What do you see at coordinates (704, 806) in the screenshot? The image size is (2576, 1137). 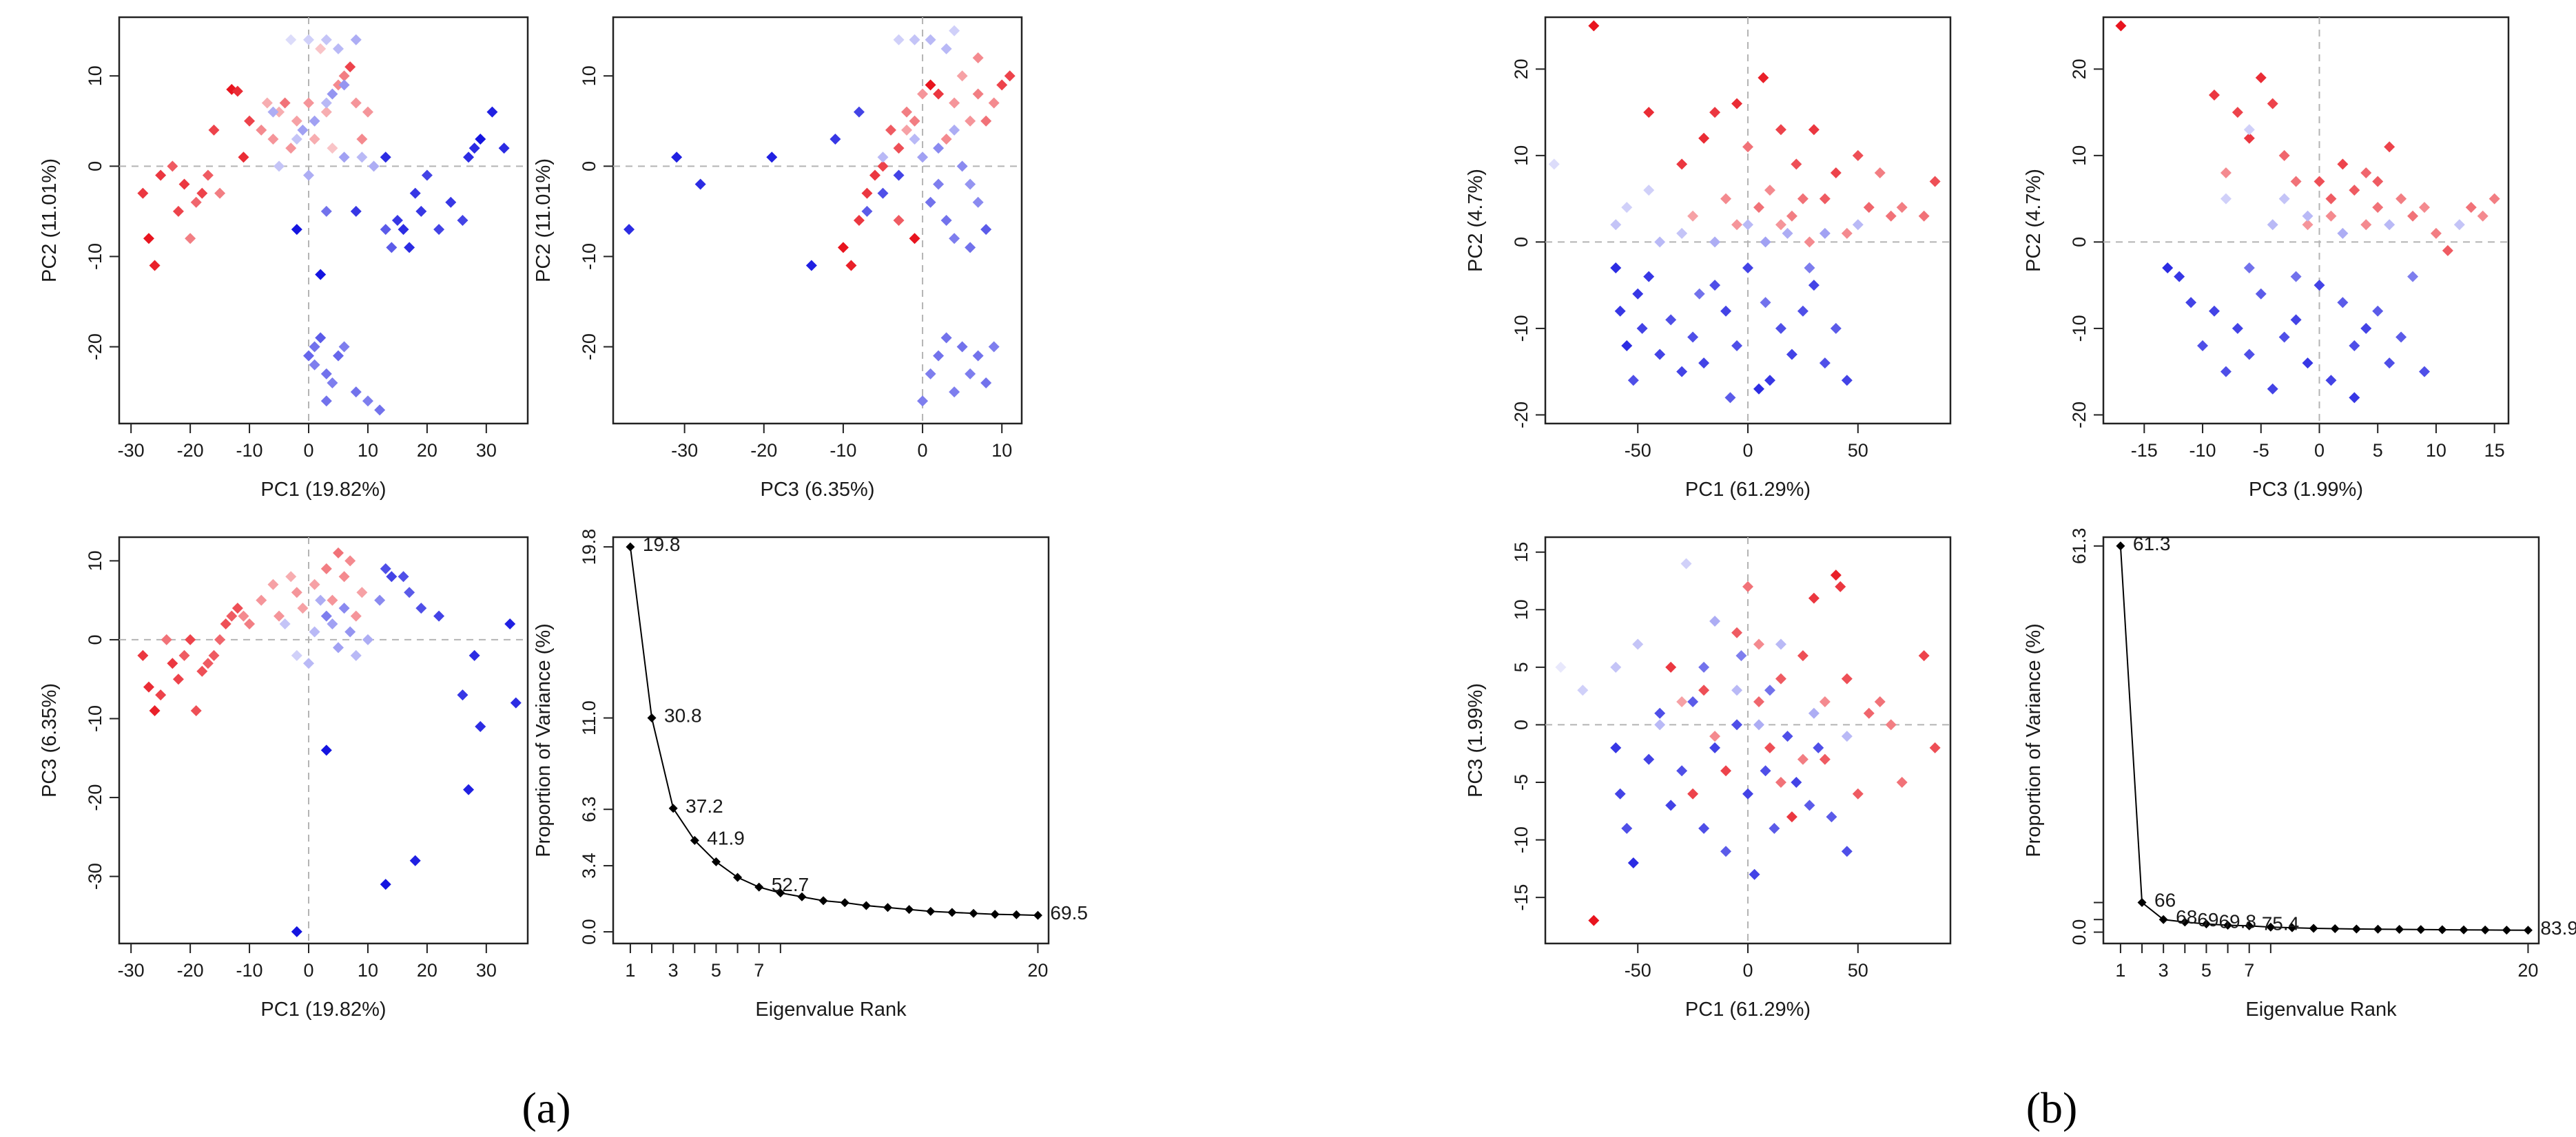 I see `data-label: 37.2` at bounding box center [704, 806].